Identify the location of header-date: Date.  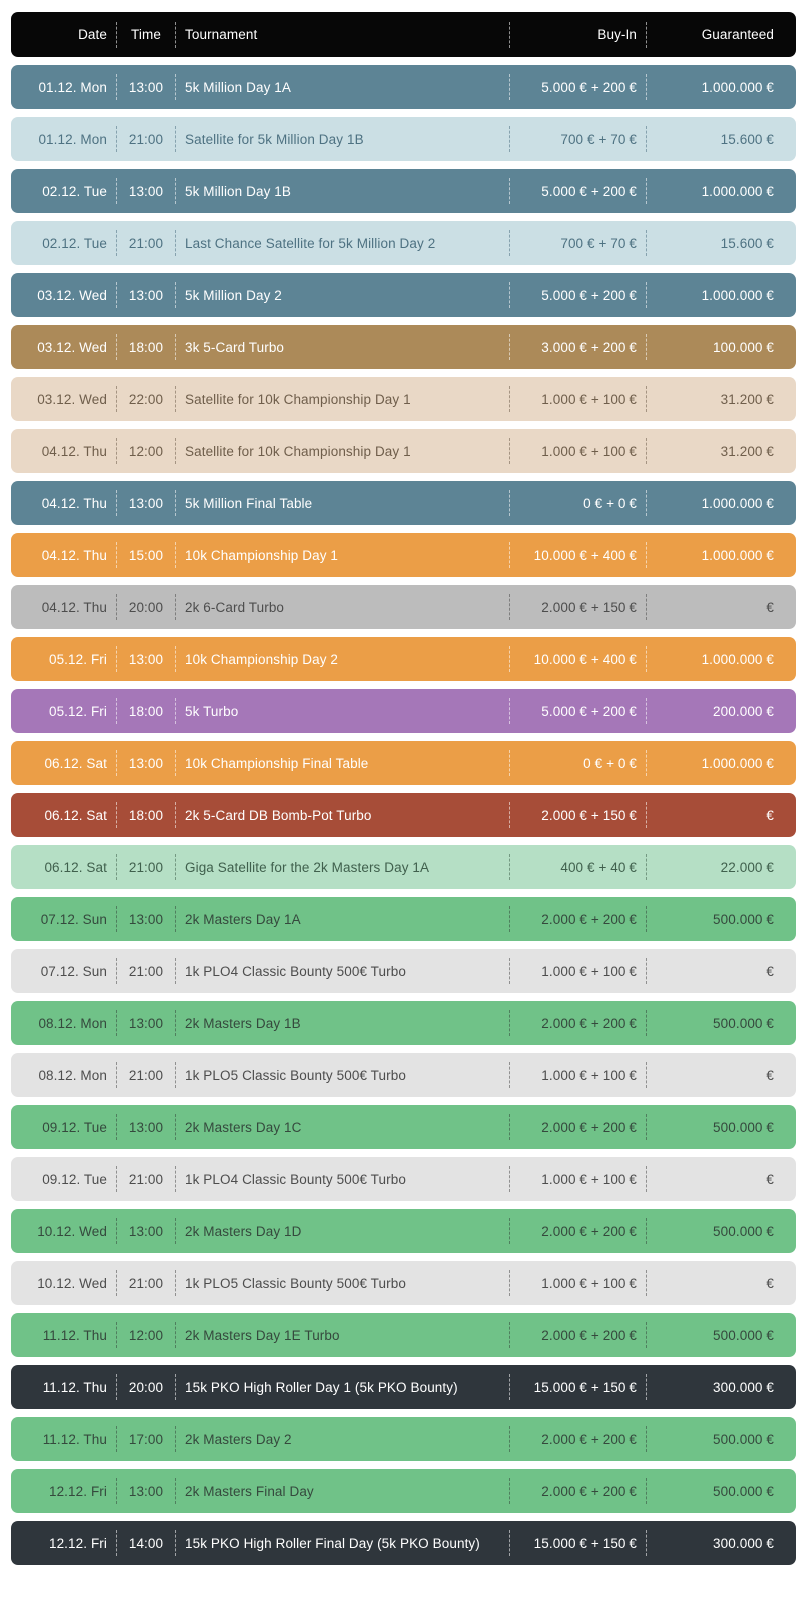
(92, 34).